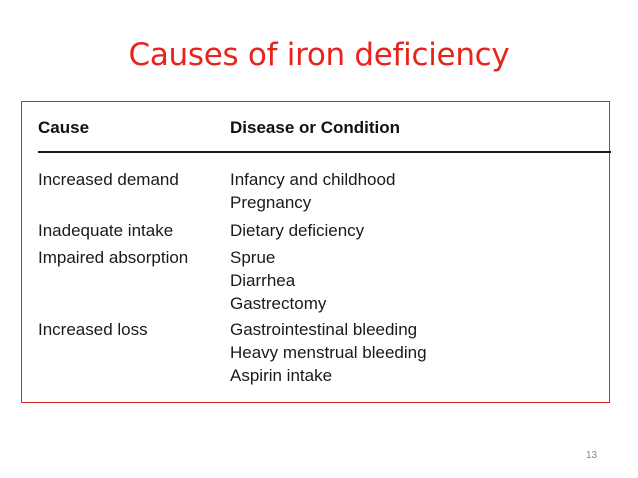 Image resolution: width=638 pixels, height=478 pixels. I want to click on condition-item: Dietary deficiency, so click(297, 230).